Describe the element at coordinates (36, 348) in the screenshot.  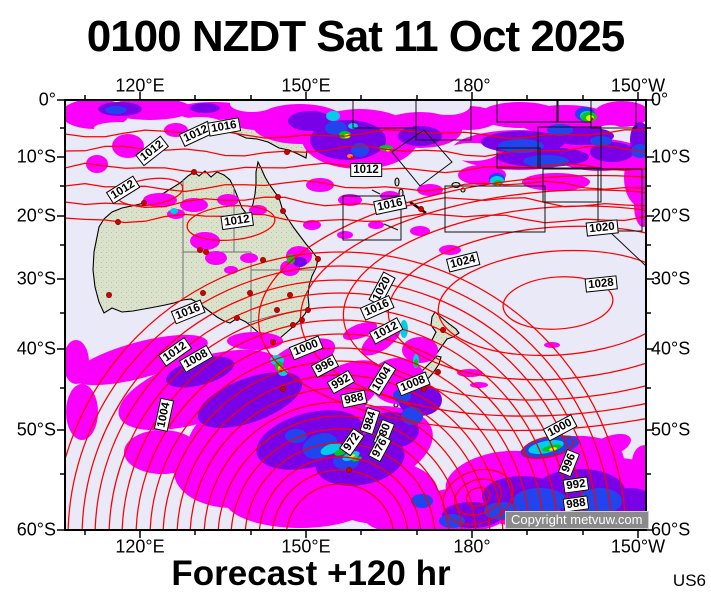
I see `axis-label-left: 40°S` at that location.